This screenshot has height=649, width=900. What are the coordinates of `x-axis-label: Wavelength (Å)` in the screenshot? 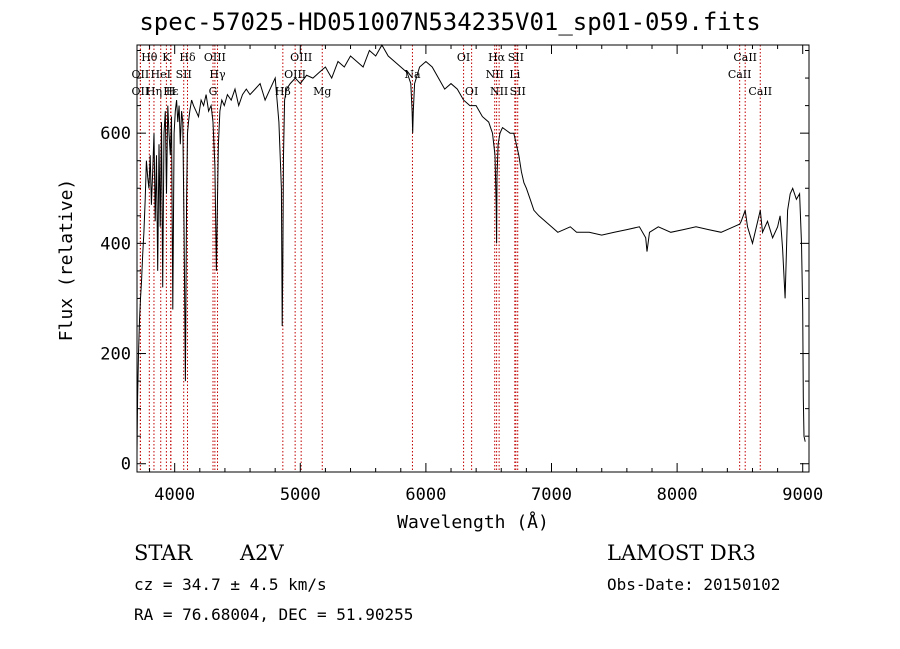 It's located at (473, 522).